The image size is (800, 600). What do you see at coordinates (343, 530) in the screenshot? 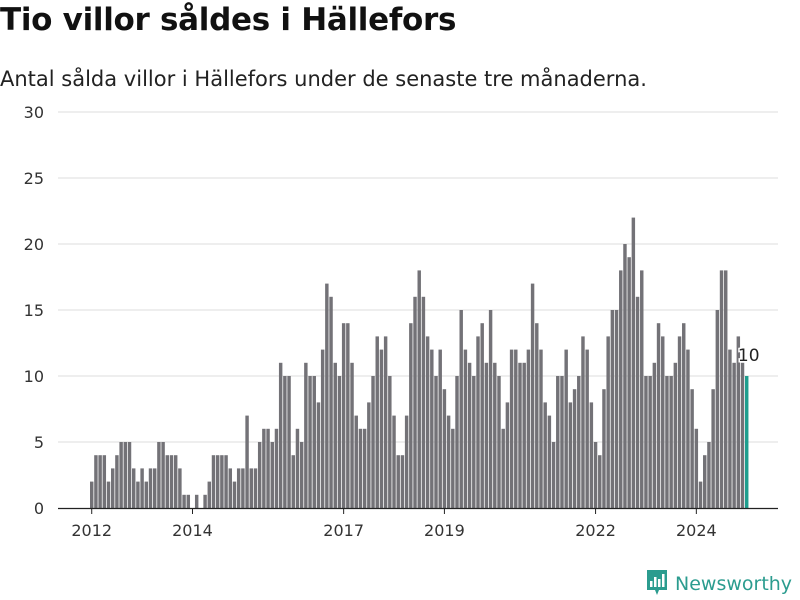
I see `x-tick-label: 2017` at bounding box center [343, 530].